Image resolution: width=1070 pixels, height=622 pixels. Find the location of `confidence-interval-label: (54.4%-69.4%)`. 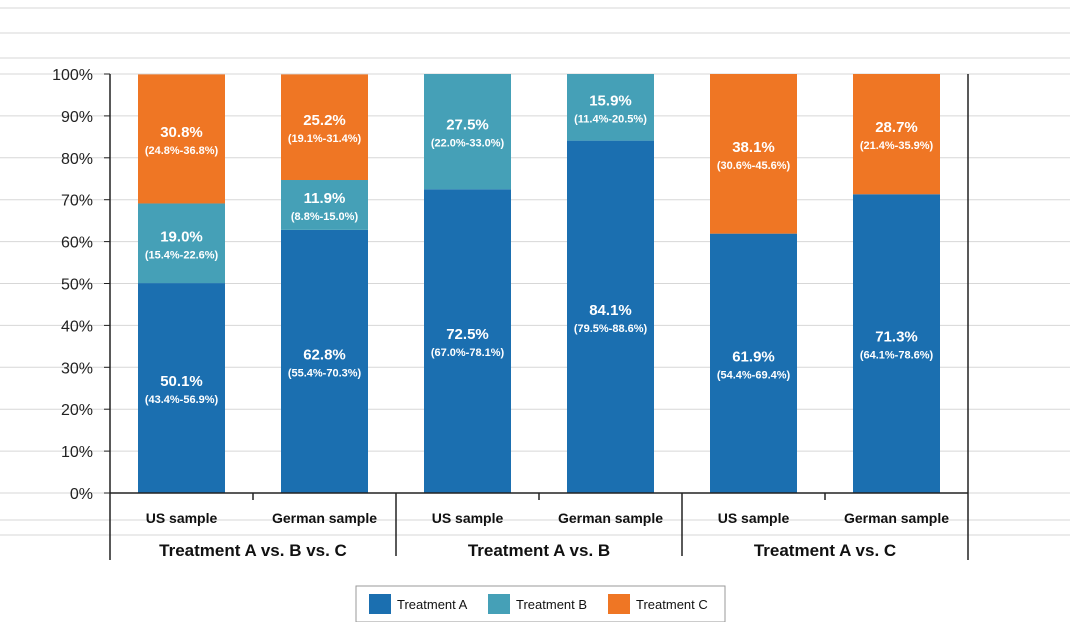

confidence-interval-label: (54.4%-69.4%) is located at coordinates (754, 375).